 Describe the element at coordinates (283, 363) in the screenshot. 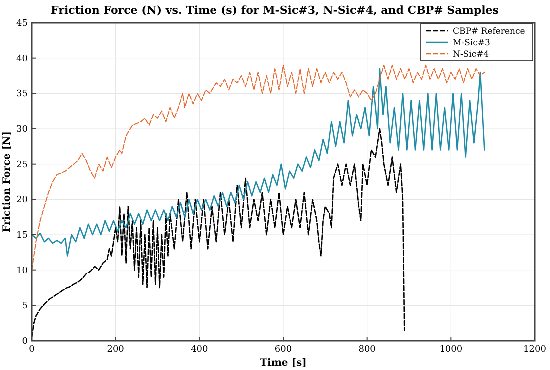

I see `x-axis-title: Time [s]` at that location.